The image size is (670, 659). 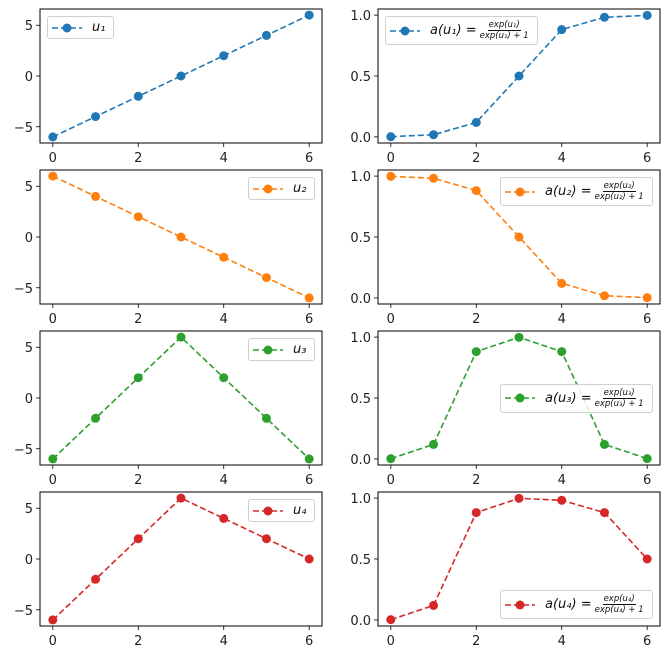 I want to click on legend-label-lhs: a(u₃) =, so click(x=568, y=398).